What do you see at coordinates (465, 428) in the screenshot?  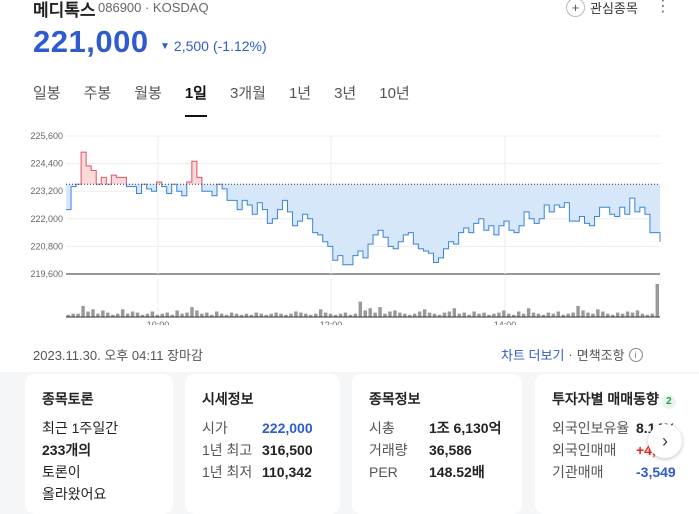 I see `market-cap: 1조 6,130억` at bounding box center [465, 428].